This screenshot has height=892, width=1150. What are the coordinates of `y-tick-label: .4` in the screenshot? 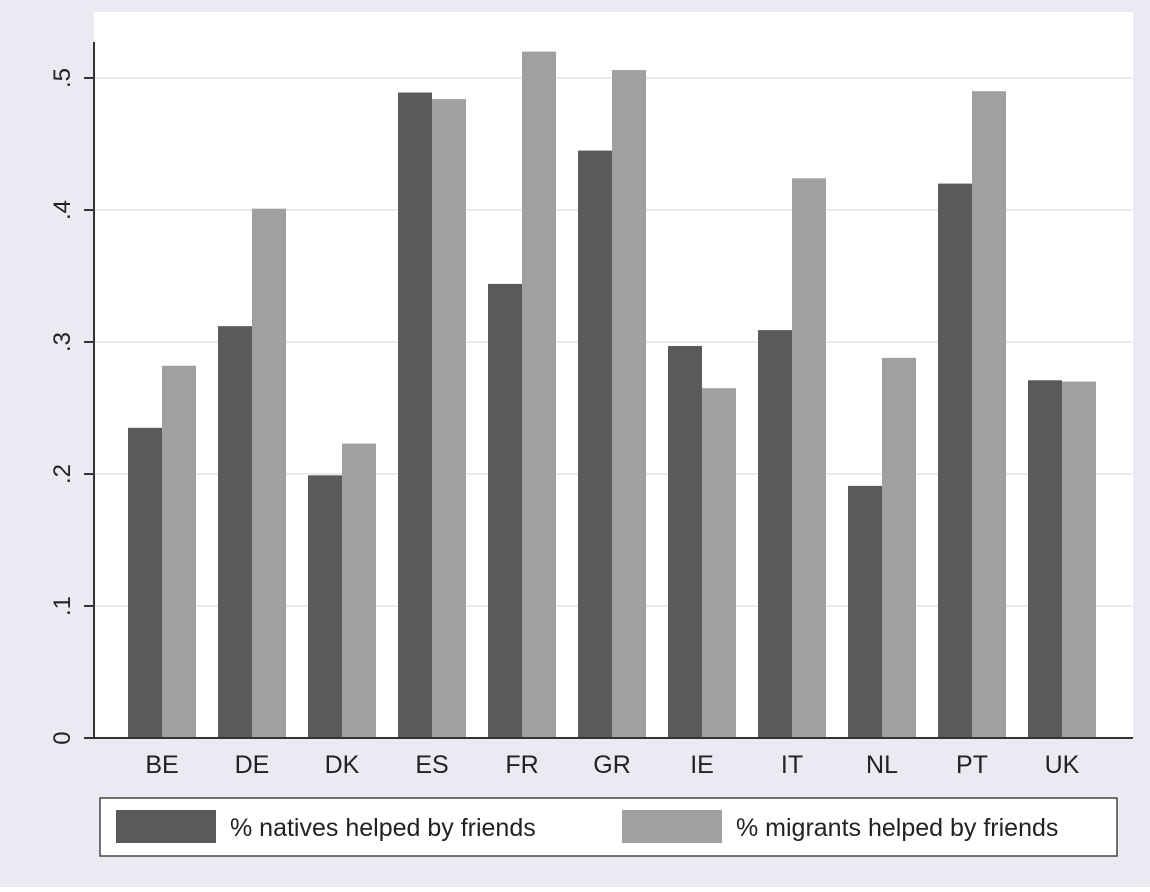 It's located at (62, 210).